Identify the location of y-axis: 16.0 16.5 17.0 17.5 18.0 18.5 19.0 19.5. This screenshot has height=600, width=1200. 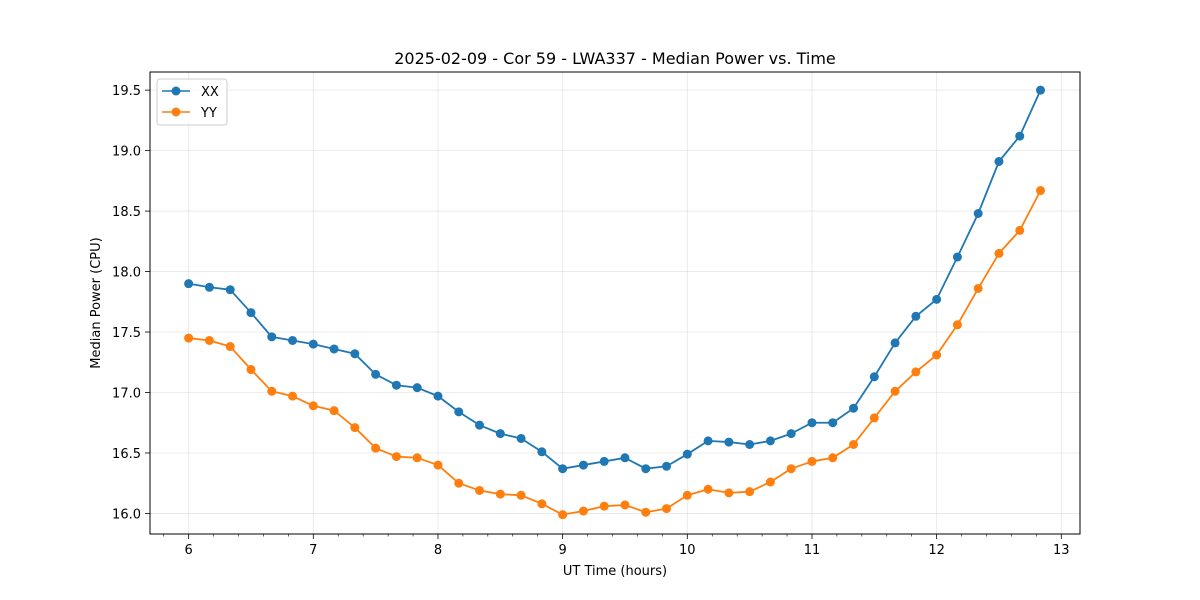
(131, 303).